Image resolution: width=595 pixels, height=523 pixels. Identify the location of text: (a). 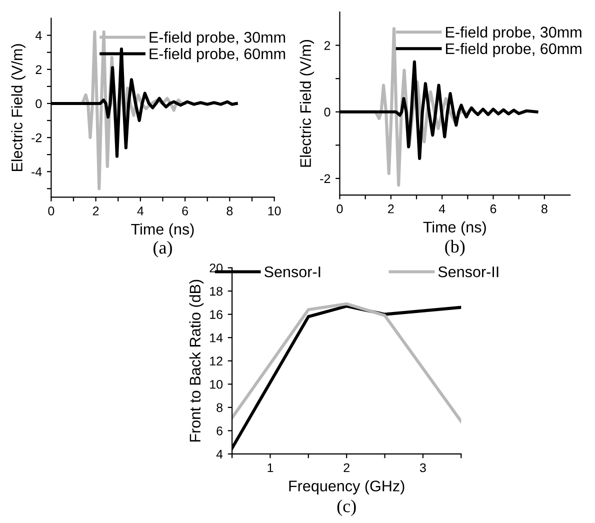
(163, 249).